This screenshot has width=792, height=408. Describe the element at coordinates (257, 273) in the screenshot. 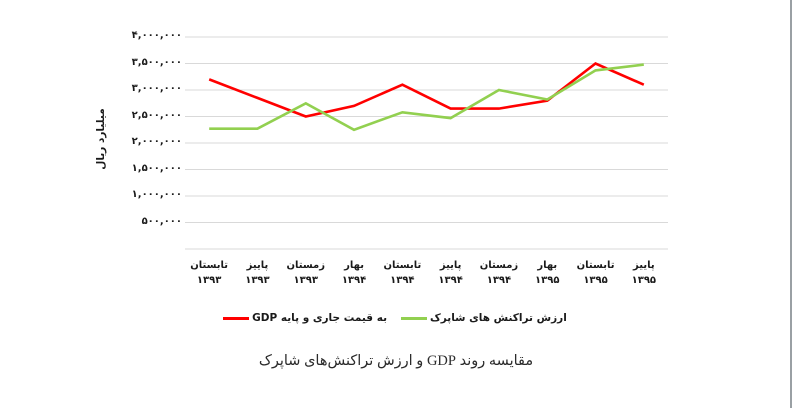

I see `x-tick-label: پاییز ۱۳۹۳` at that location.